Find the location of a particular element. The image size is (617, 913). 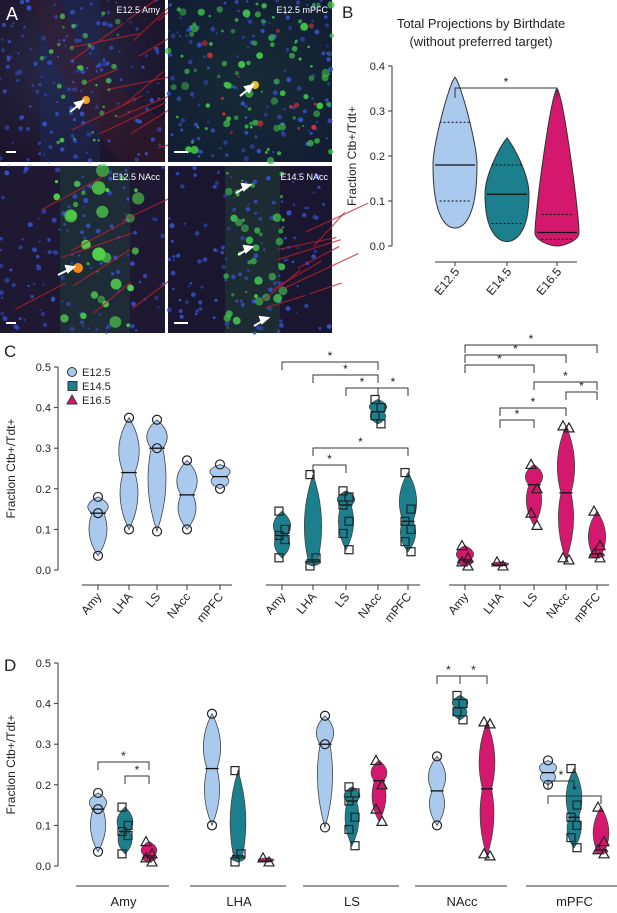

chart-c-s2-sig-star: * is located at coordinates (345, 369).